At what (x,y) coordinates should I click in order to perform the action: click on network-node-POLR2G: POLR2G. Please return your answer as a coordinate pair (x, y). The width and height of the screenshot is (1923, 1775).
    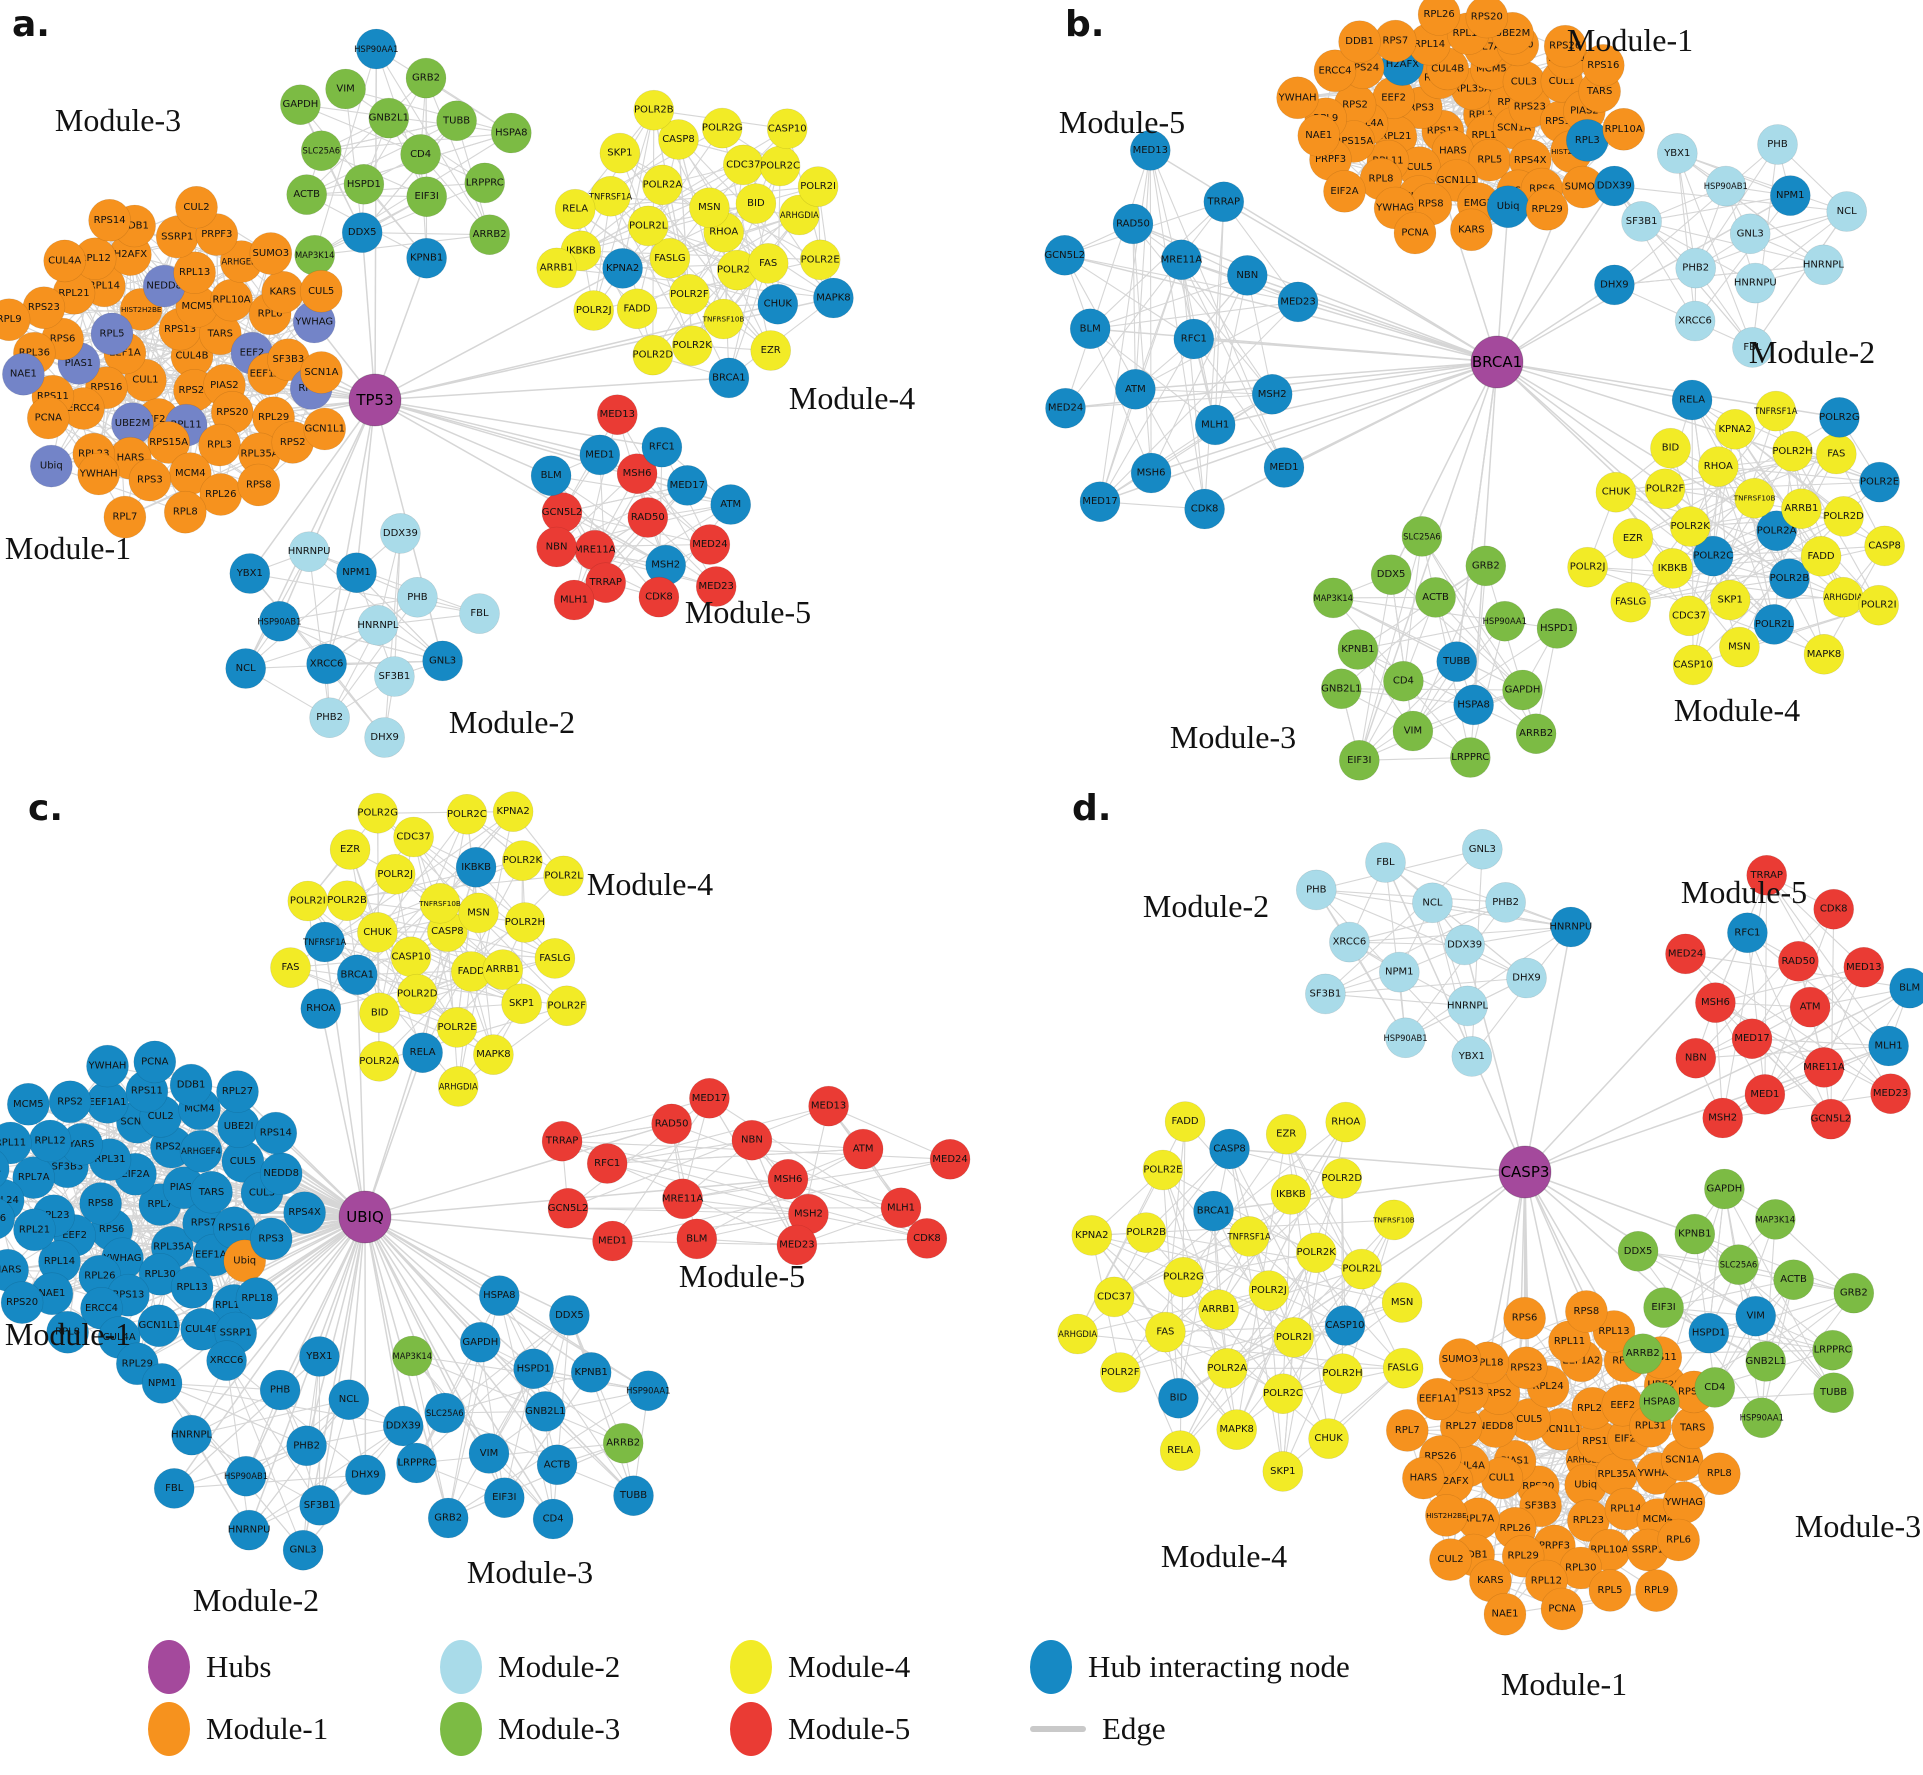
    Looking at the image, I should click on (722, 128).